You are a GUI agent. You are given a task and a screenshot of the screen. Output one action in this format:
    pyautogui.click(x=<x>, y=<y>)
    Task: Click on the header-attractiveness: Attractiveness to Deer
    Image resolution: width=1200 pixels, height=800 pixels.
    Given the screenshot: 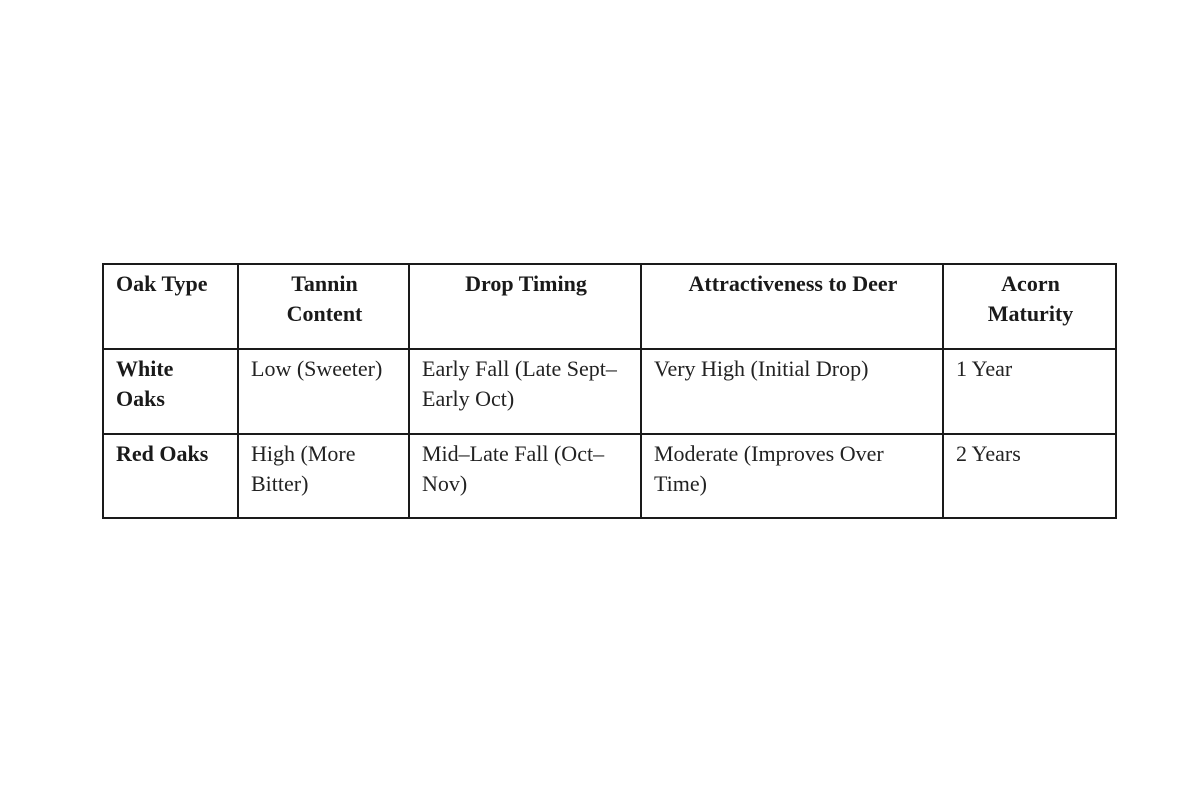 What is the action you would take?
    pyautogui.click(x=792, y=306)
    